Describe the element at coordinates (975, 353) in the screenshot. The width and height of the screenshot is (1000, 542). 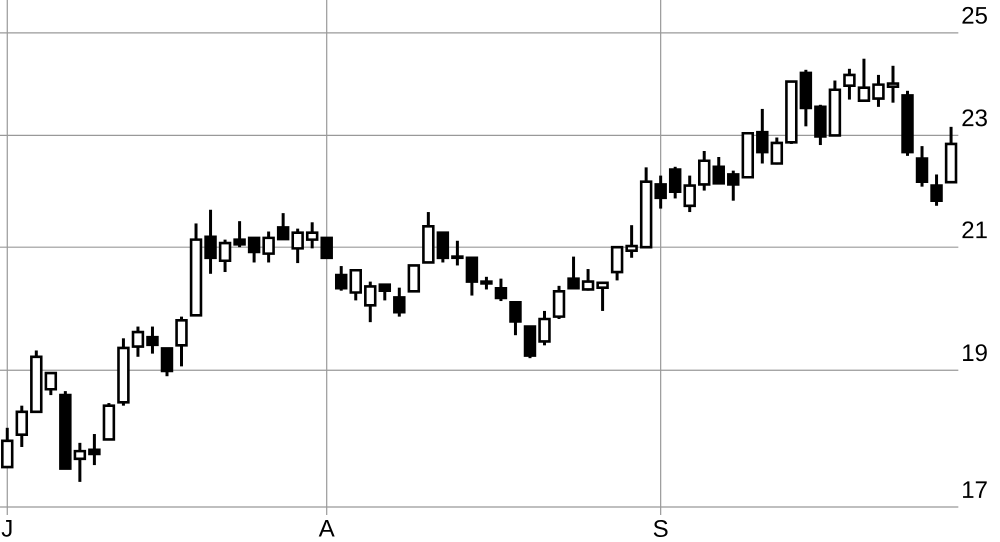
I see `y-tick-label: 19` at that location.